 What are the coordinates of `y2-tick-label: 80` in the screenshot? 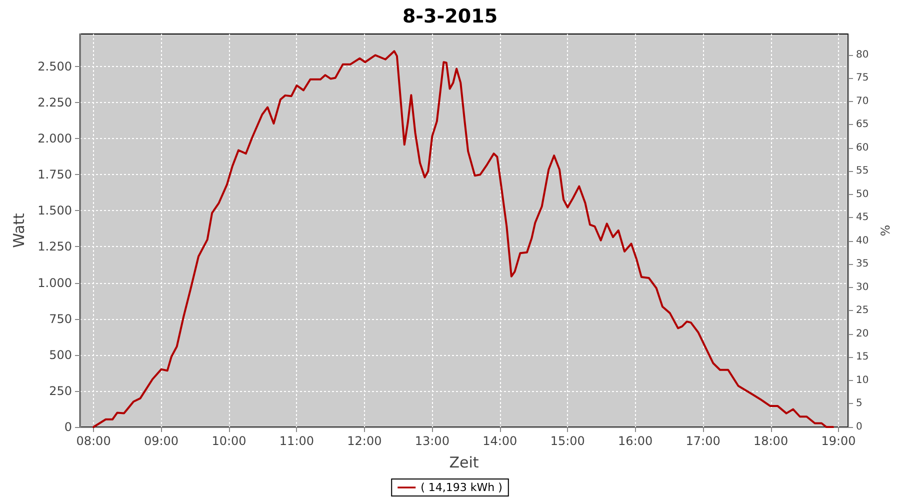 It's located at (862, 54).